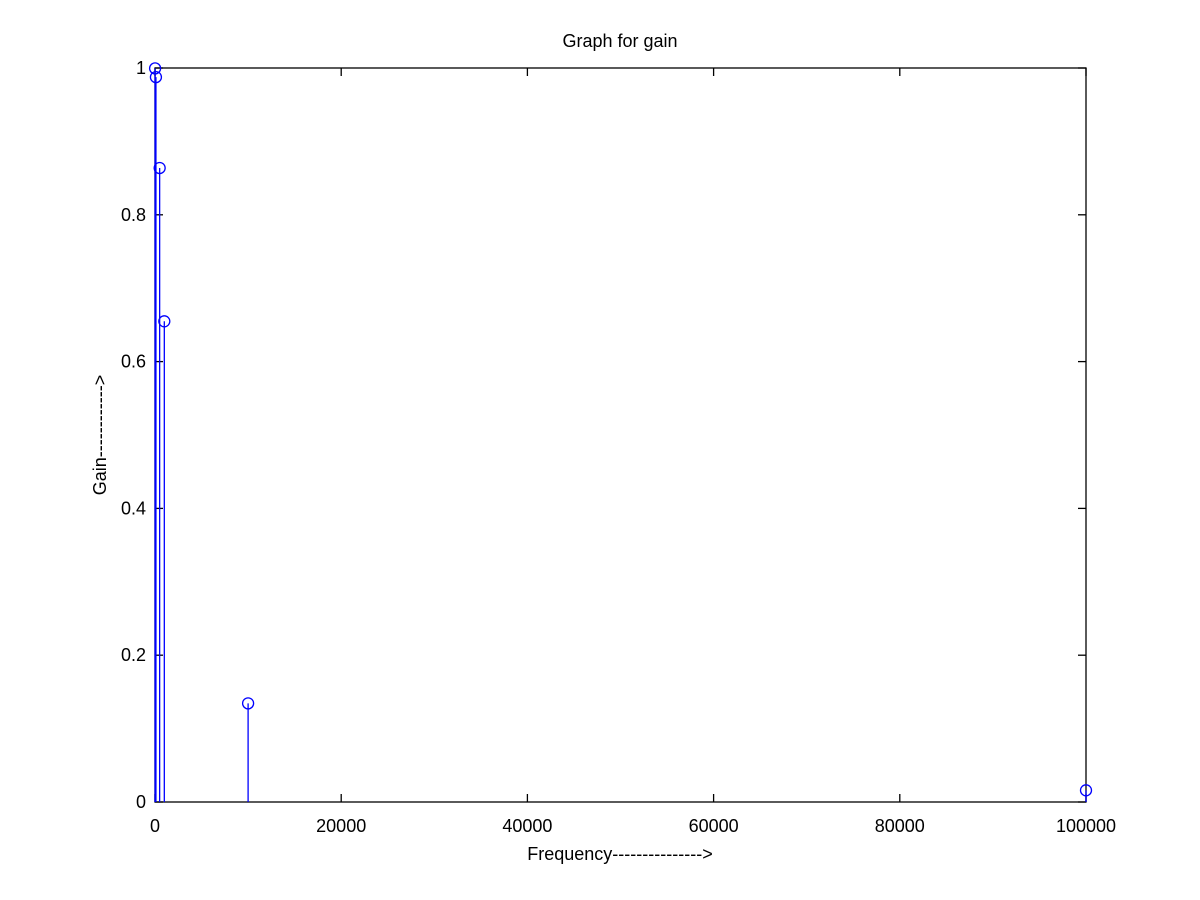 The width and height of the screenshot is (1200, 900). Describe the element at coordinates (133, 215) in the screenshot. I see `y-tick-label: 0.8` at that location.